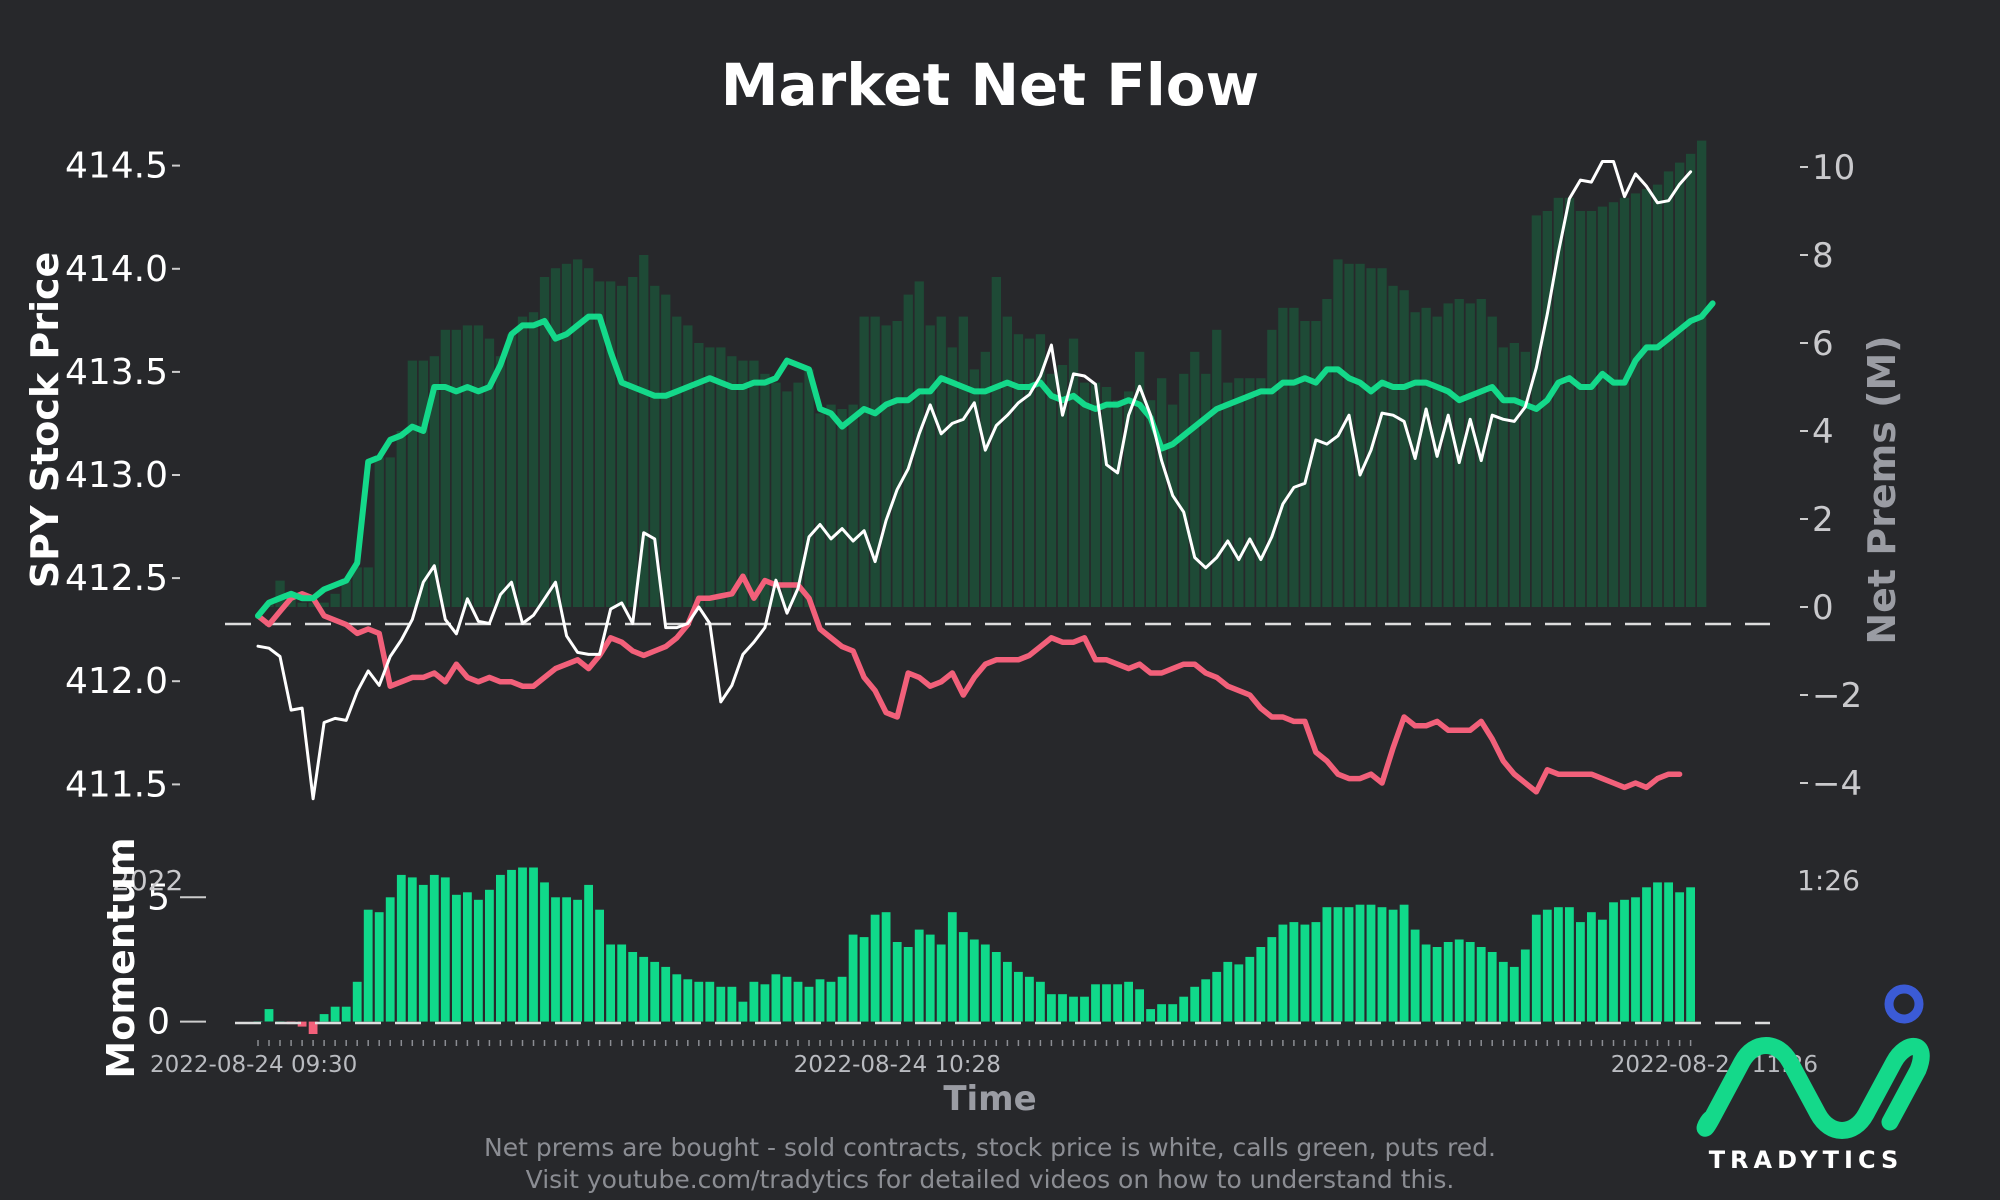 This screenshot has width=2000, height=1200. I want to click on net-prems-tick-label: −2, so click(1837, 696).